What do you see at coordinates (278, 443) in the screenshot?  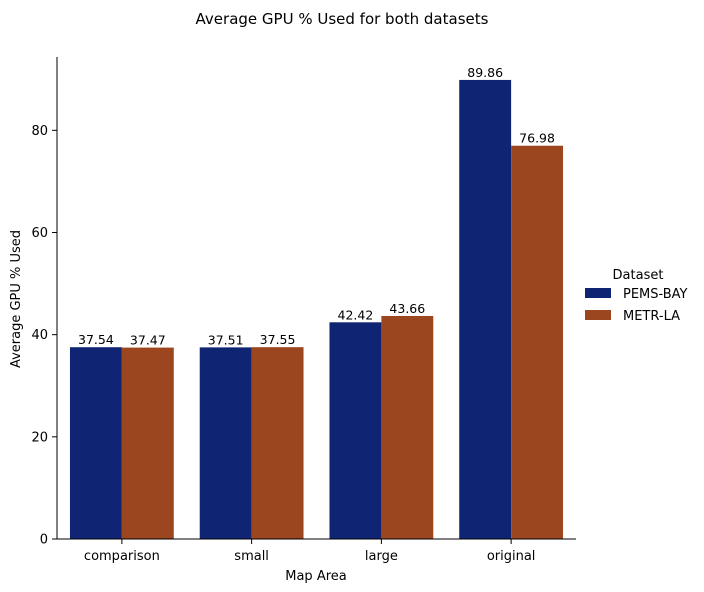 I see `bar-metr-la-small` at bounding box center [278, 443].